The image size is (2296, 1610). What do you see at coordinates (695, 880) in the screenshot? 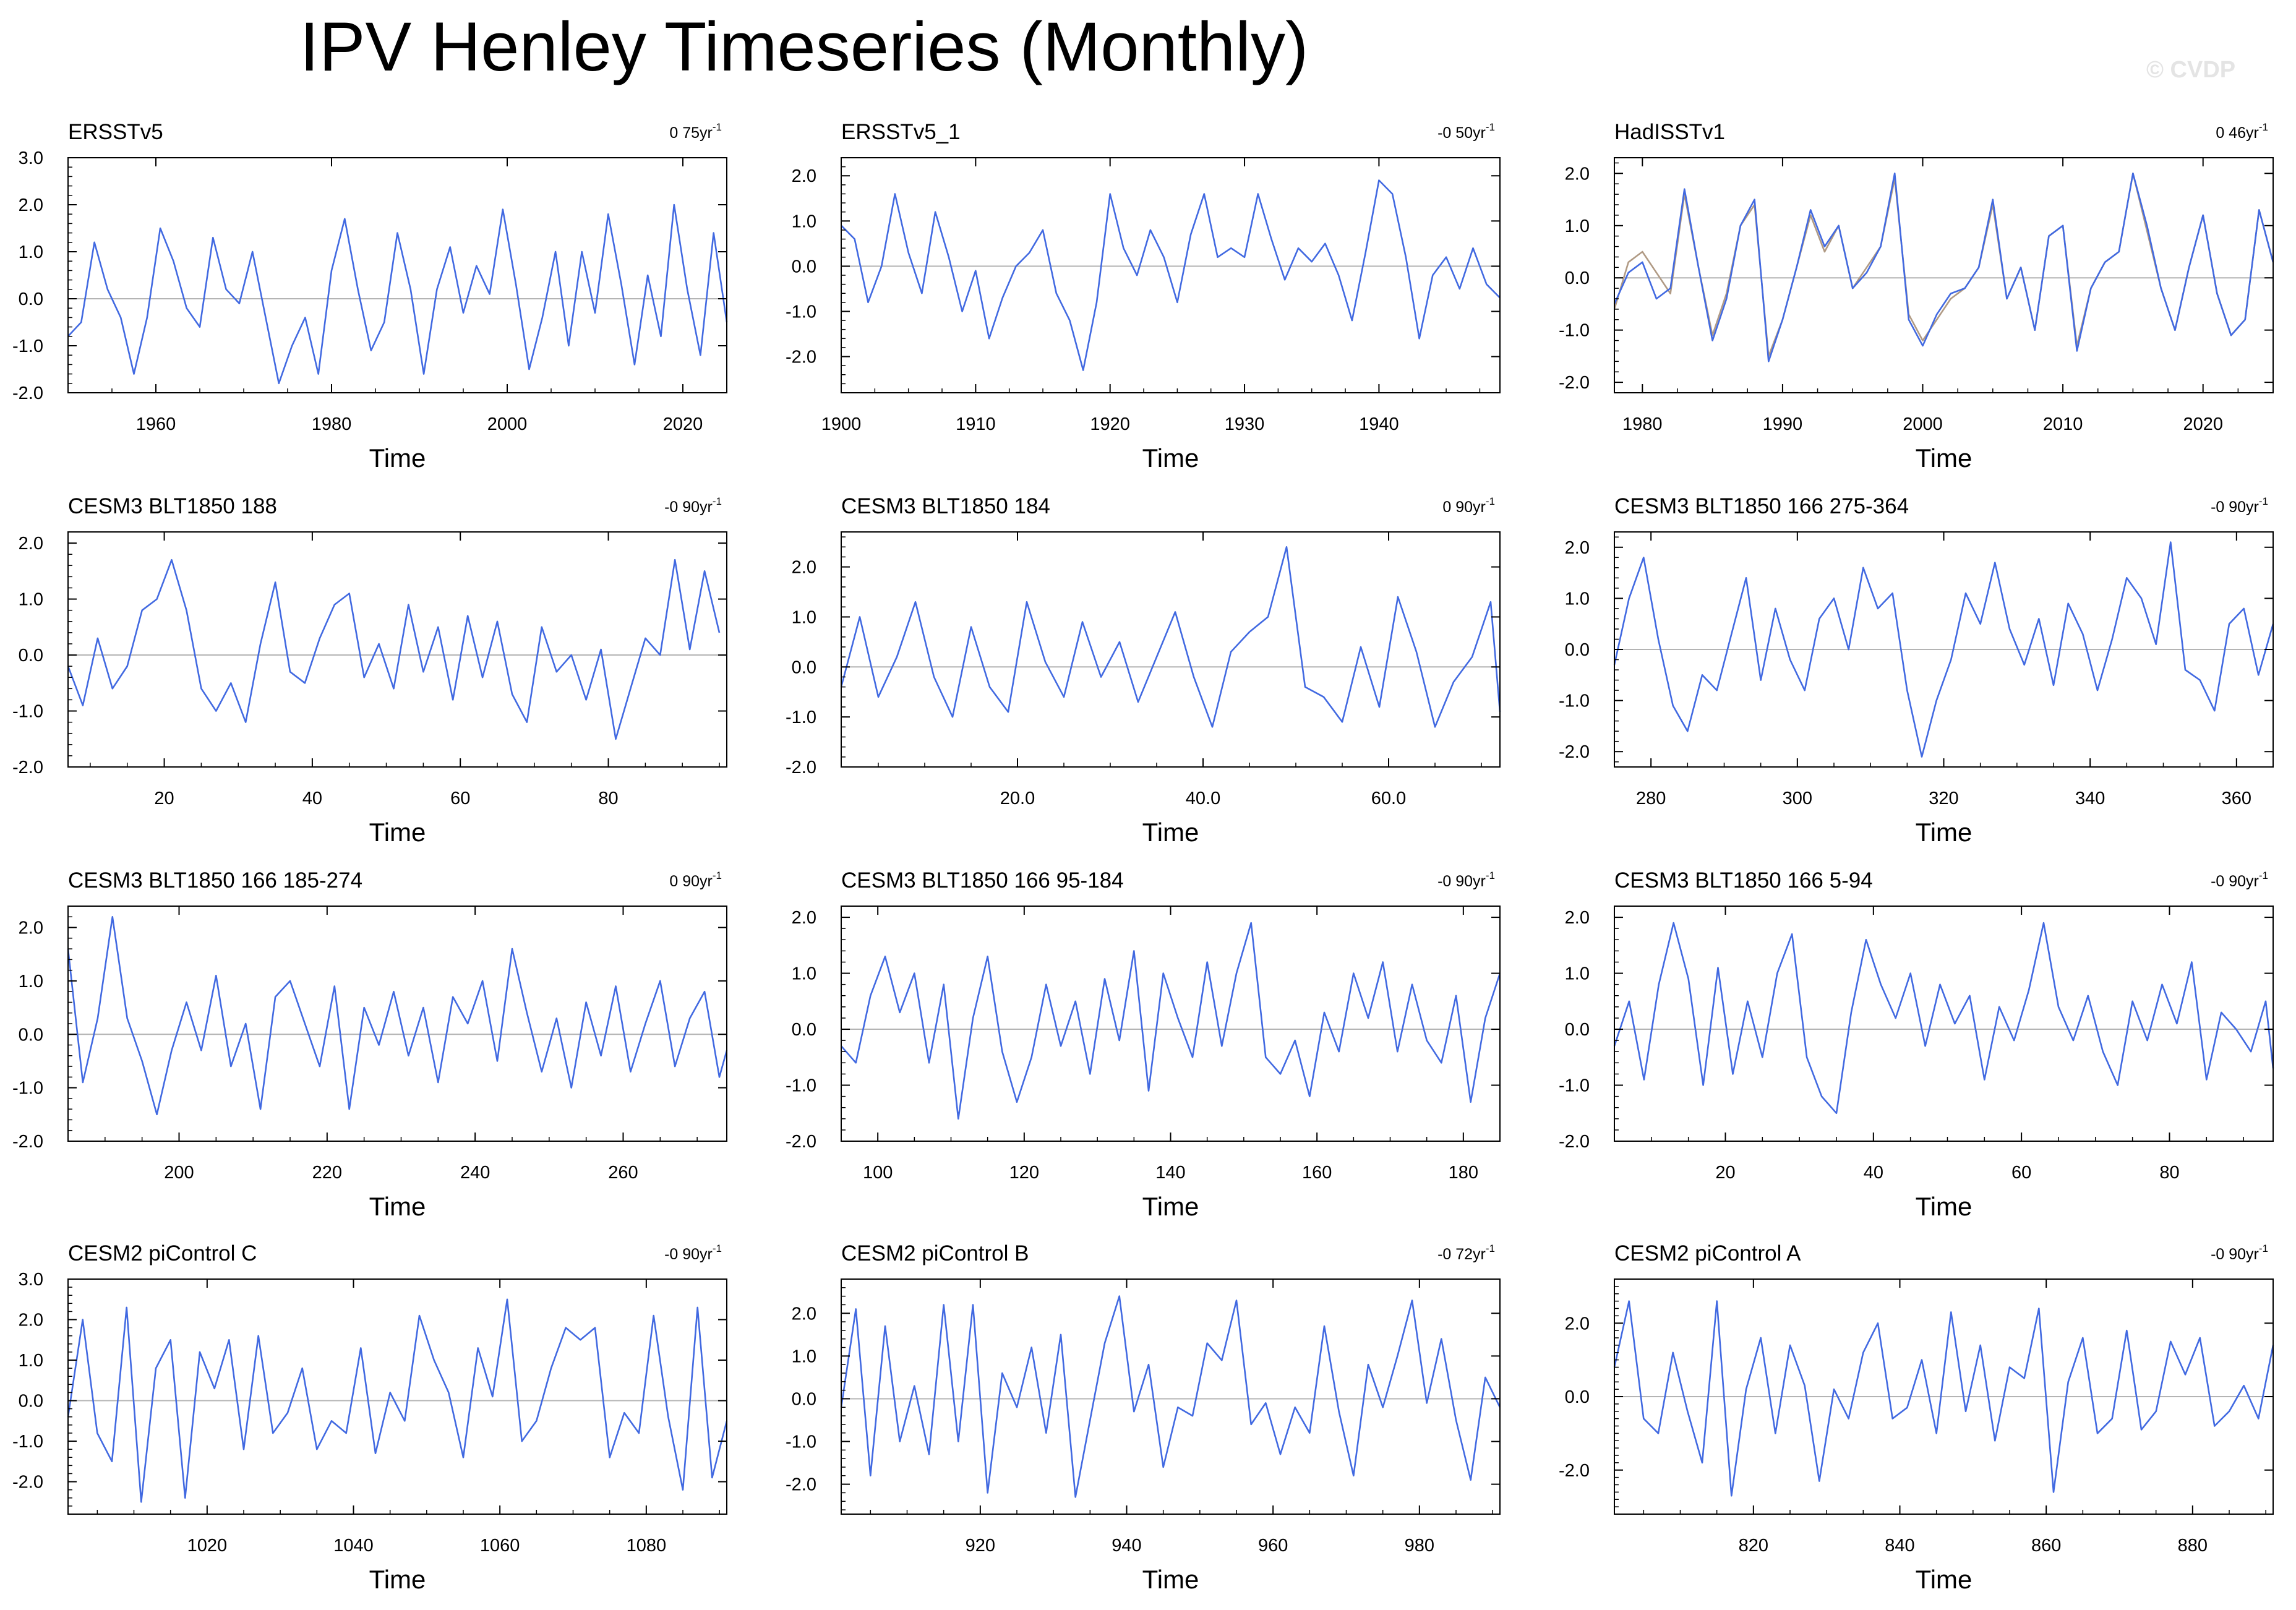
I see `trend-label: 0 90yr-1` at bounding box center [695, 880].